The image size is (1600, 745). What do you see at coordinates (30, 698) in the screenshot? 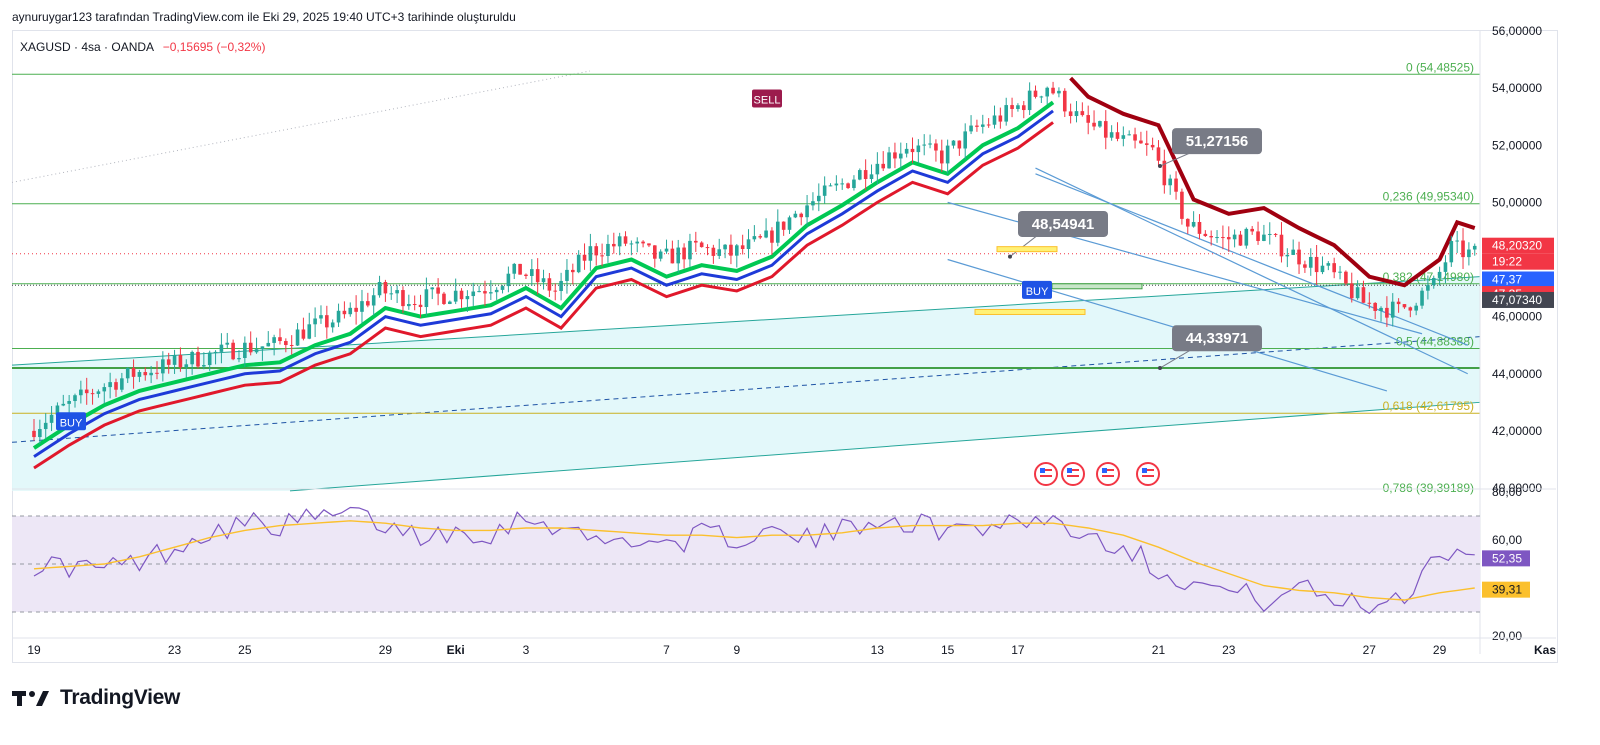
I see `tradingview-logo-icon` at bounding box center [30, 698].